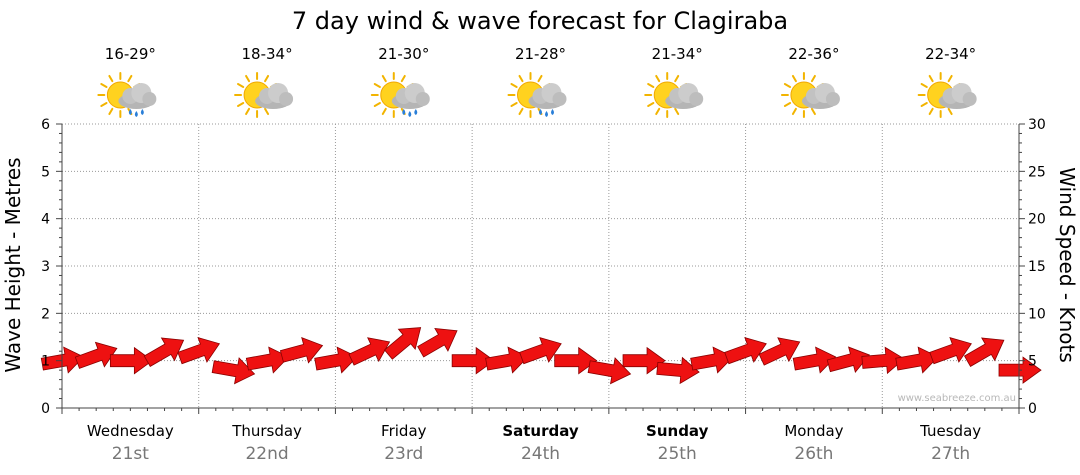 This screenshot has width=1080, height=475. Describe the element at coordinates (403, 454) in the screenshot. I see `day-date: 23rd` at that location.